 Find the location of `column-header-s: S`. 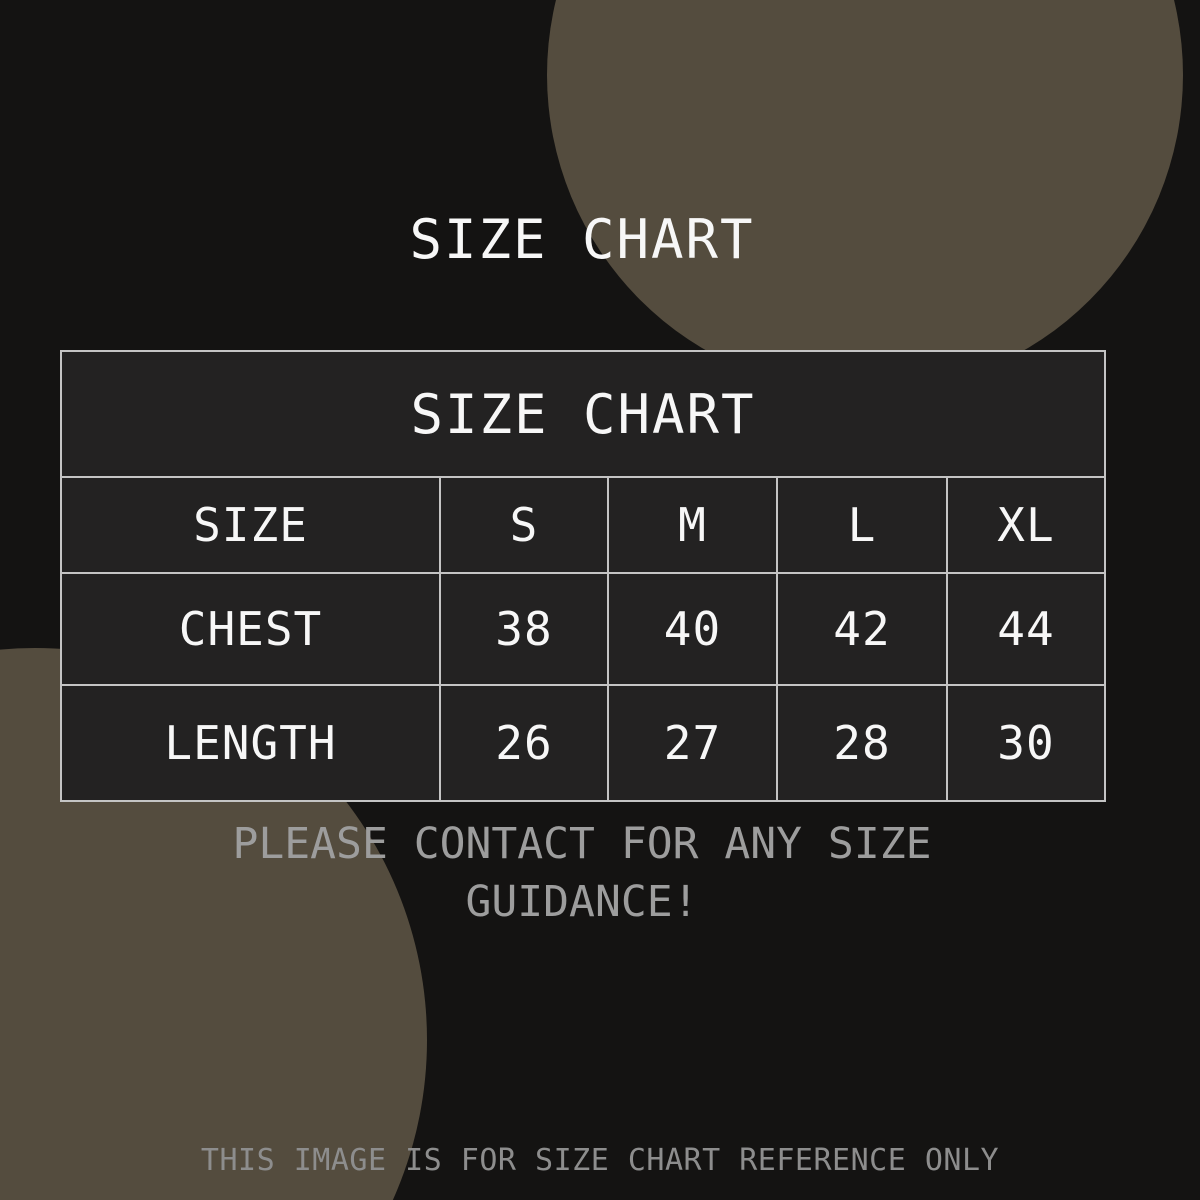

column-header-s: S is located at coordinates (524, 525).